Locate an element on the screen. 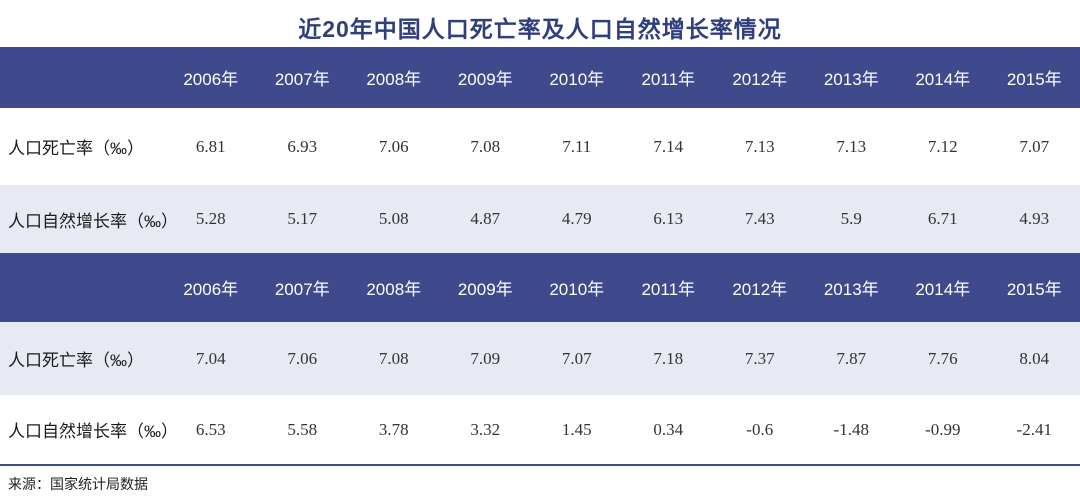  value-cell: 7.14 is located at coordinates (668, 146).